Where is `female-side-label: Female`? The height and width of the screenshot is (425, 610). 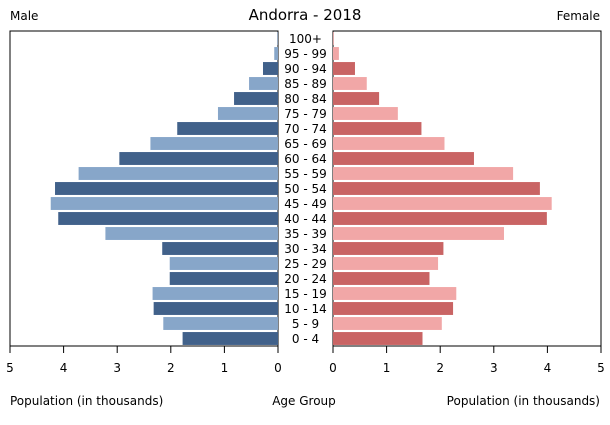 female-side-label: Female is located at coordinates (578, 16).